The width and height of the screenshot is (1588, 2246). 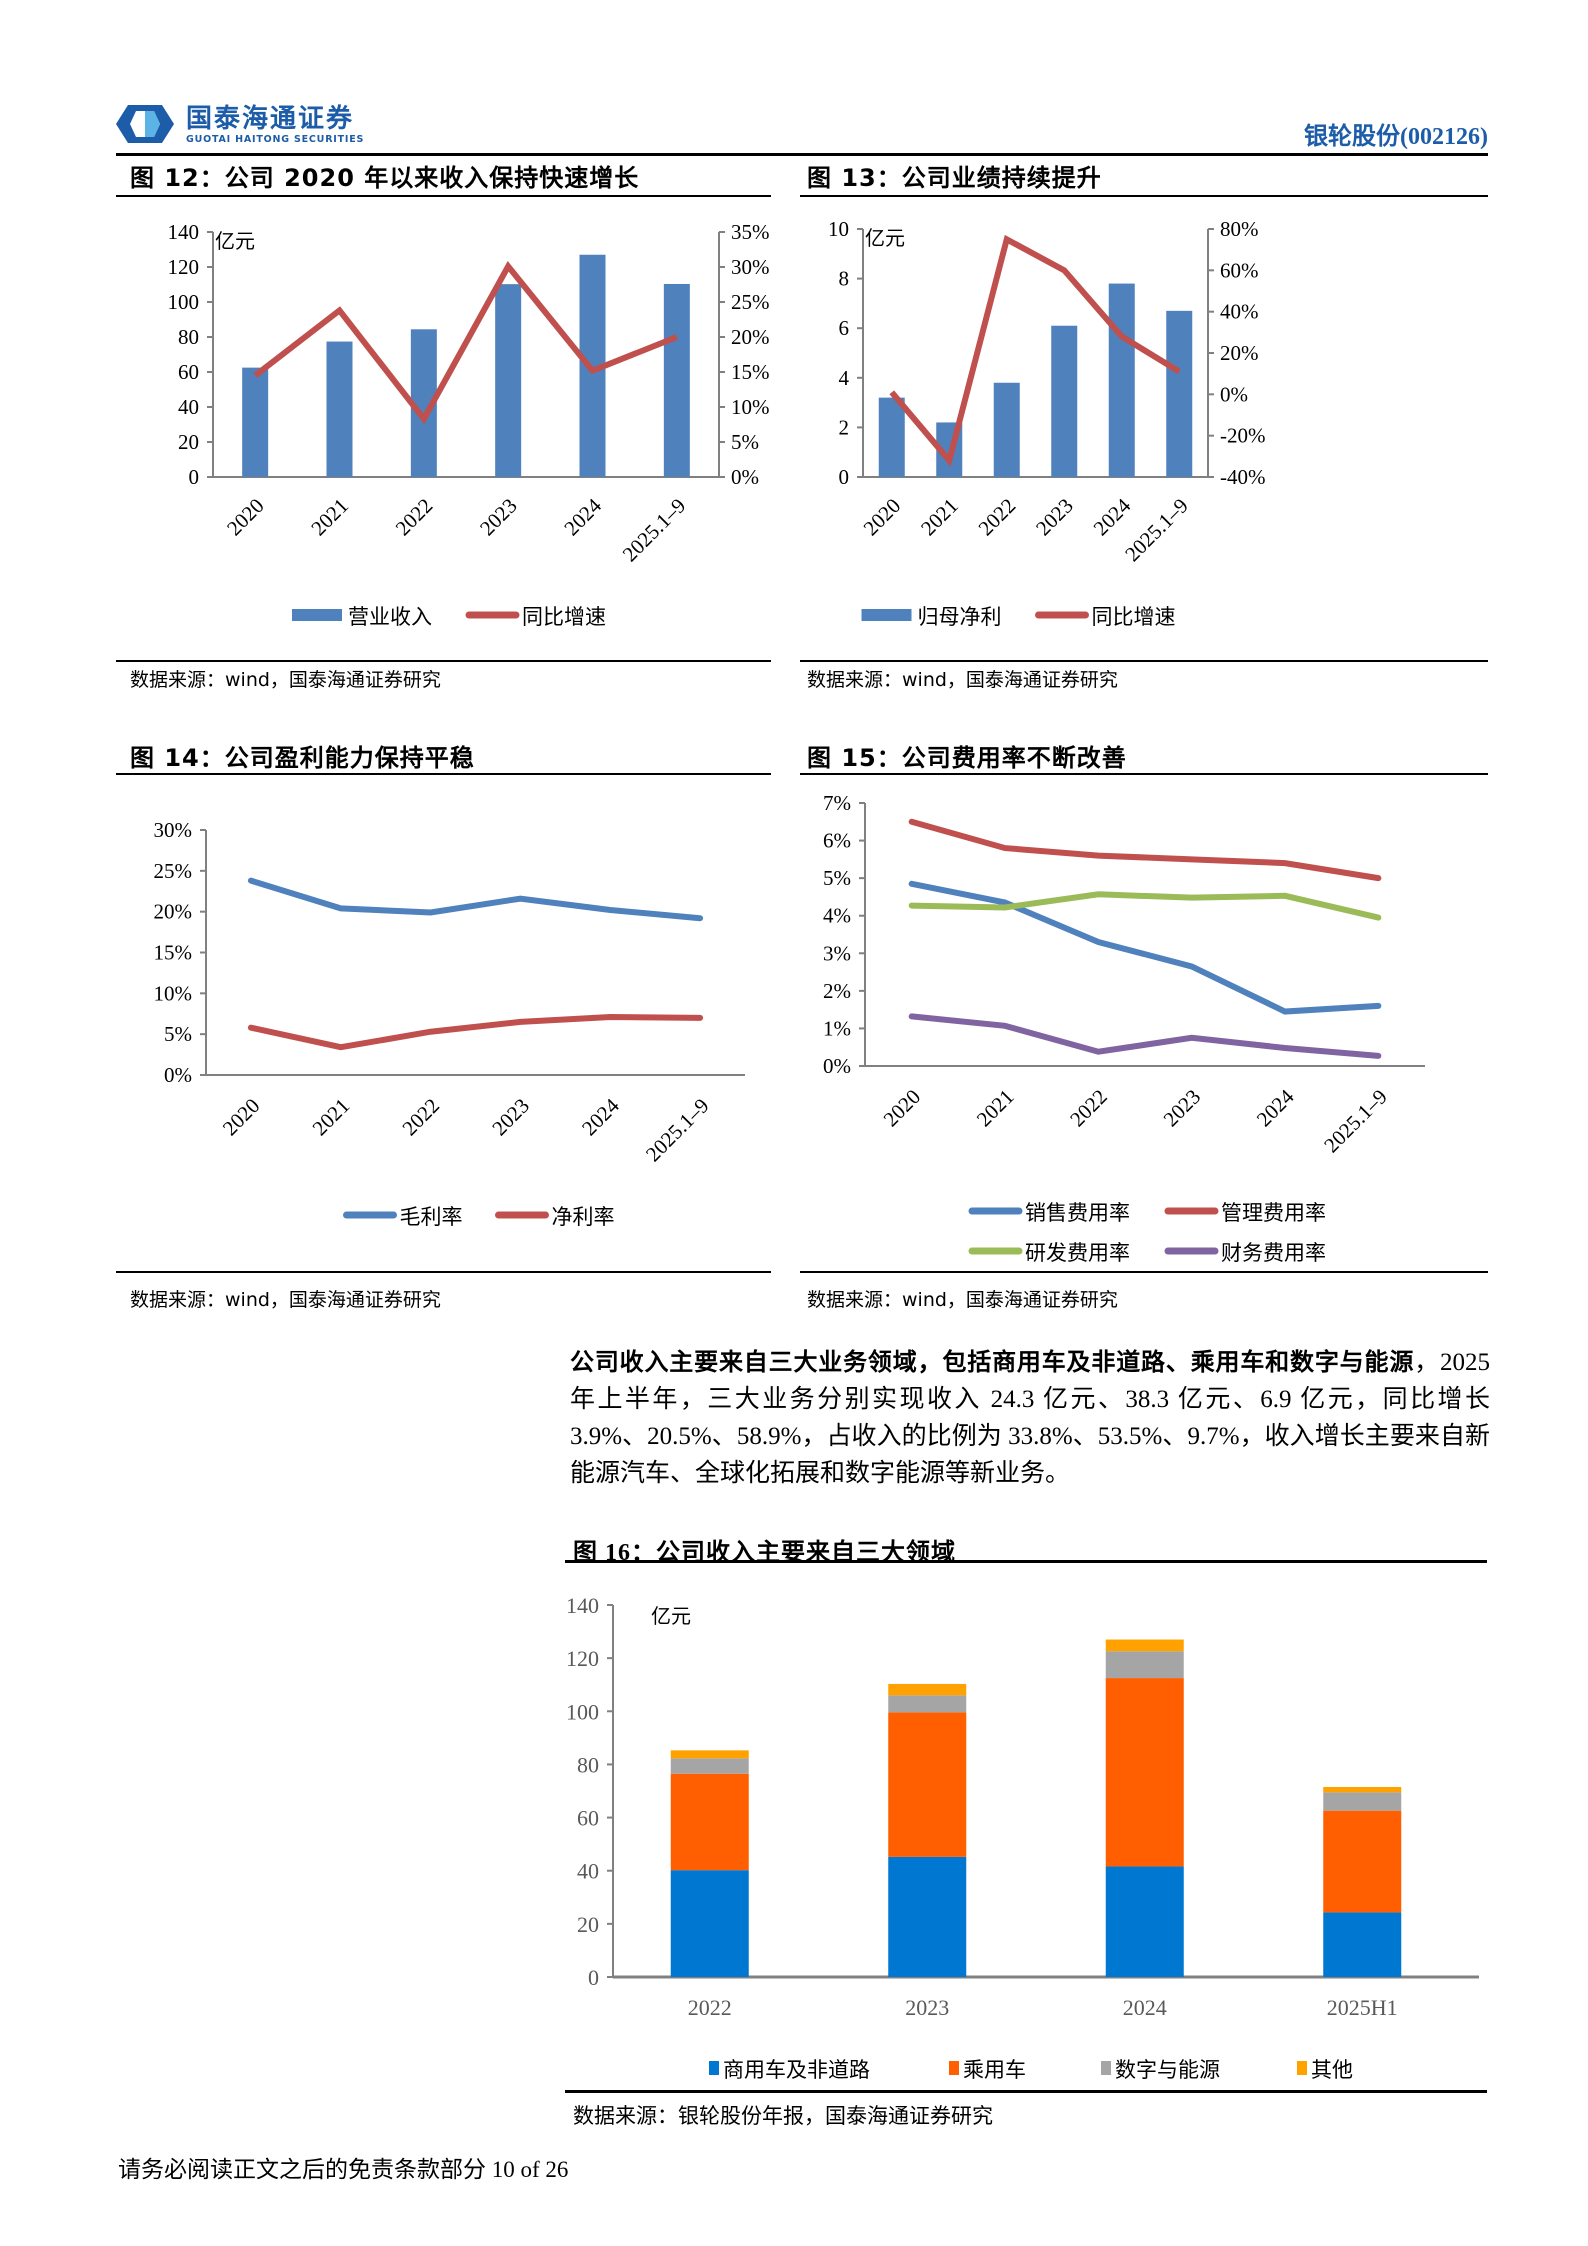 I want to click on legend-label: 研发费用率, so click(x=1077, y=1253).